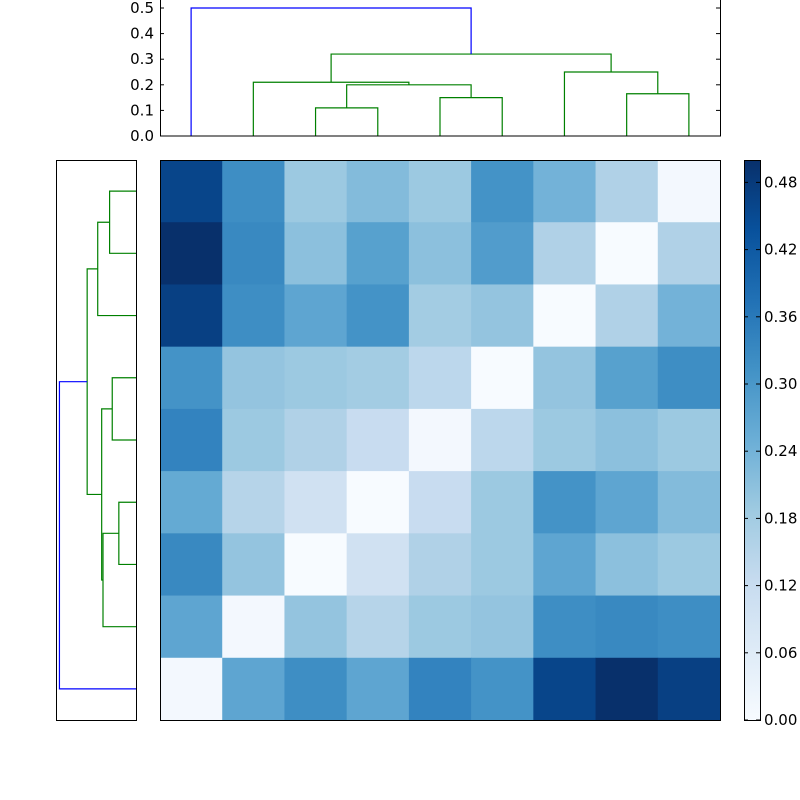  What do you see at coordinates (142, 34) in the screenshot?
I see `top-dendrogram-tick-label: 0.4` at bounding box center [142, 34].